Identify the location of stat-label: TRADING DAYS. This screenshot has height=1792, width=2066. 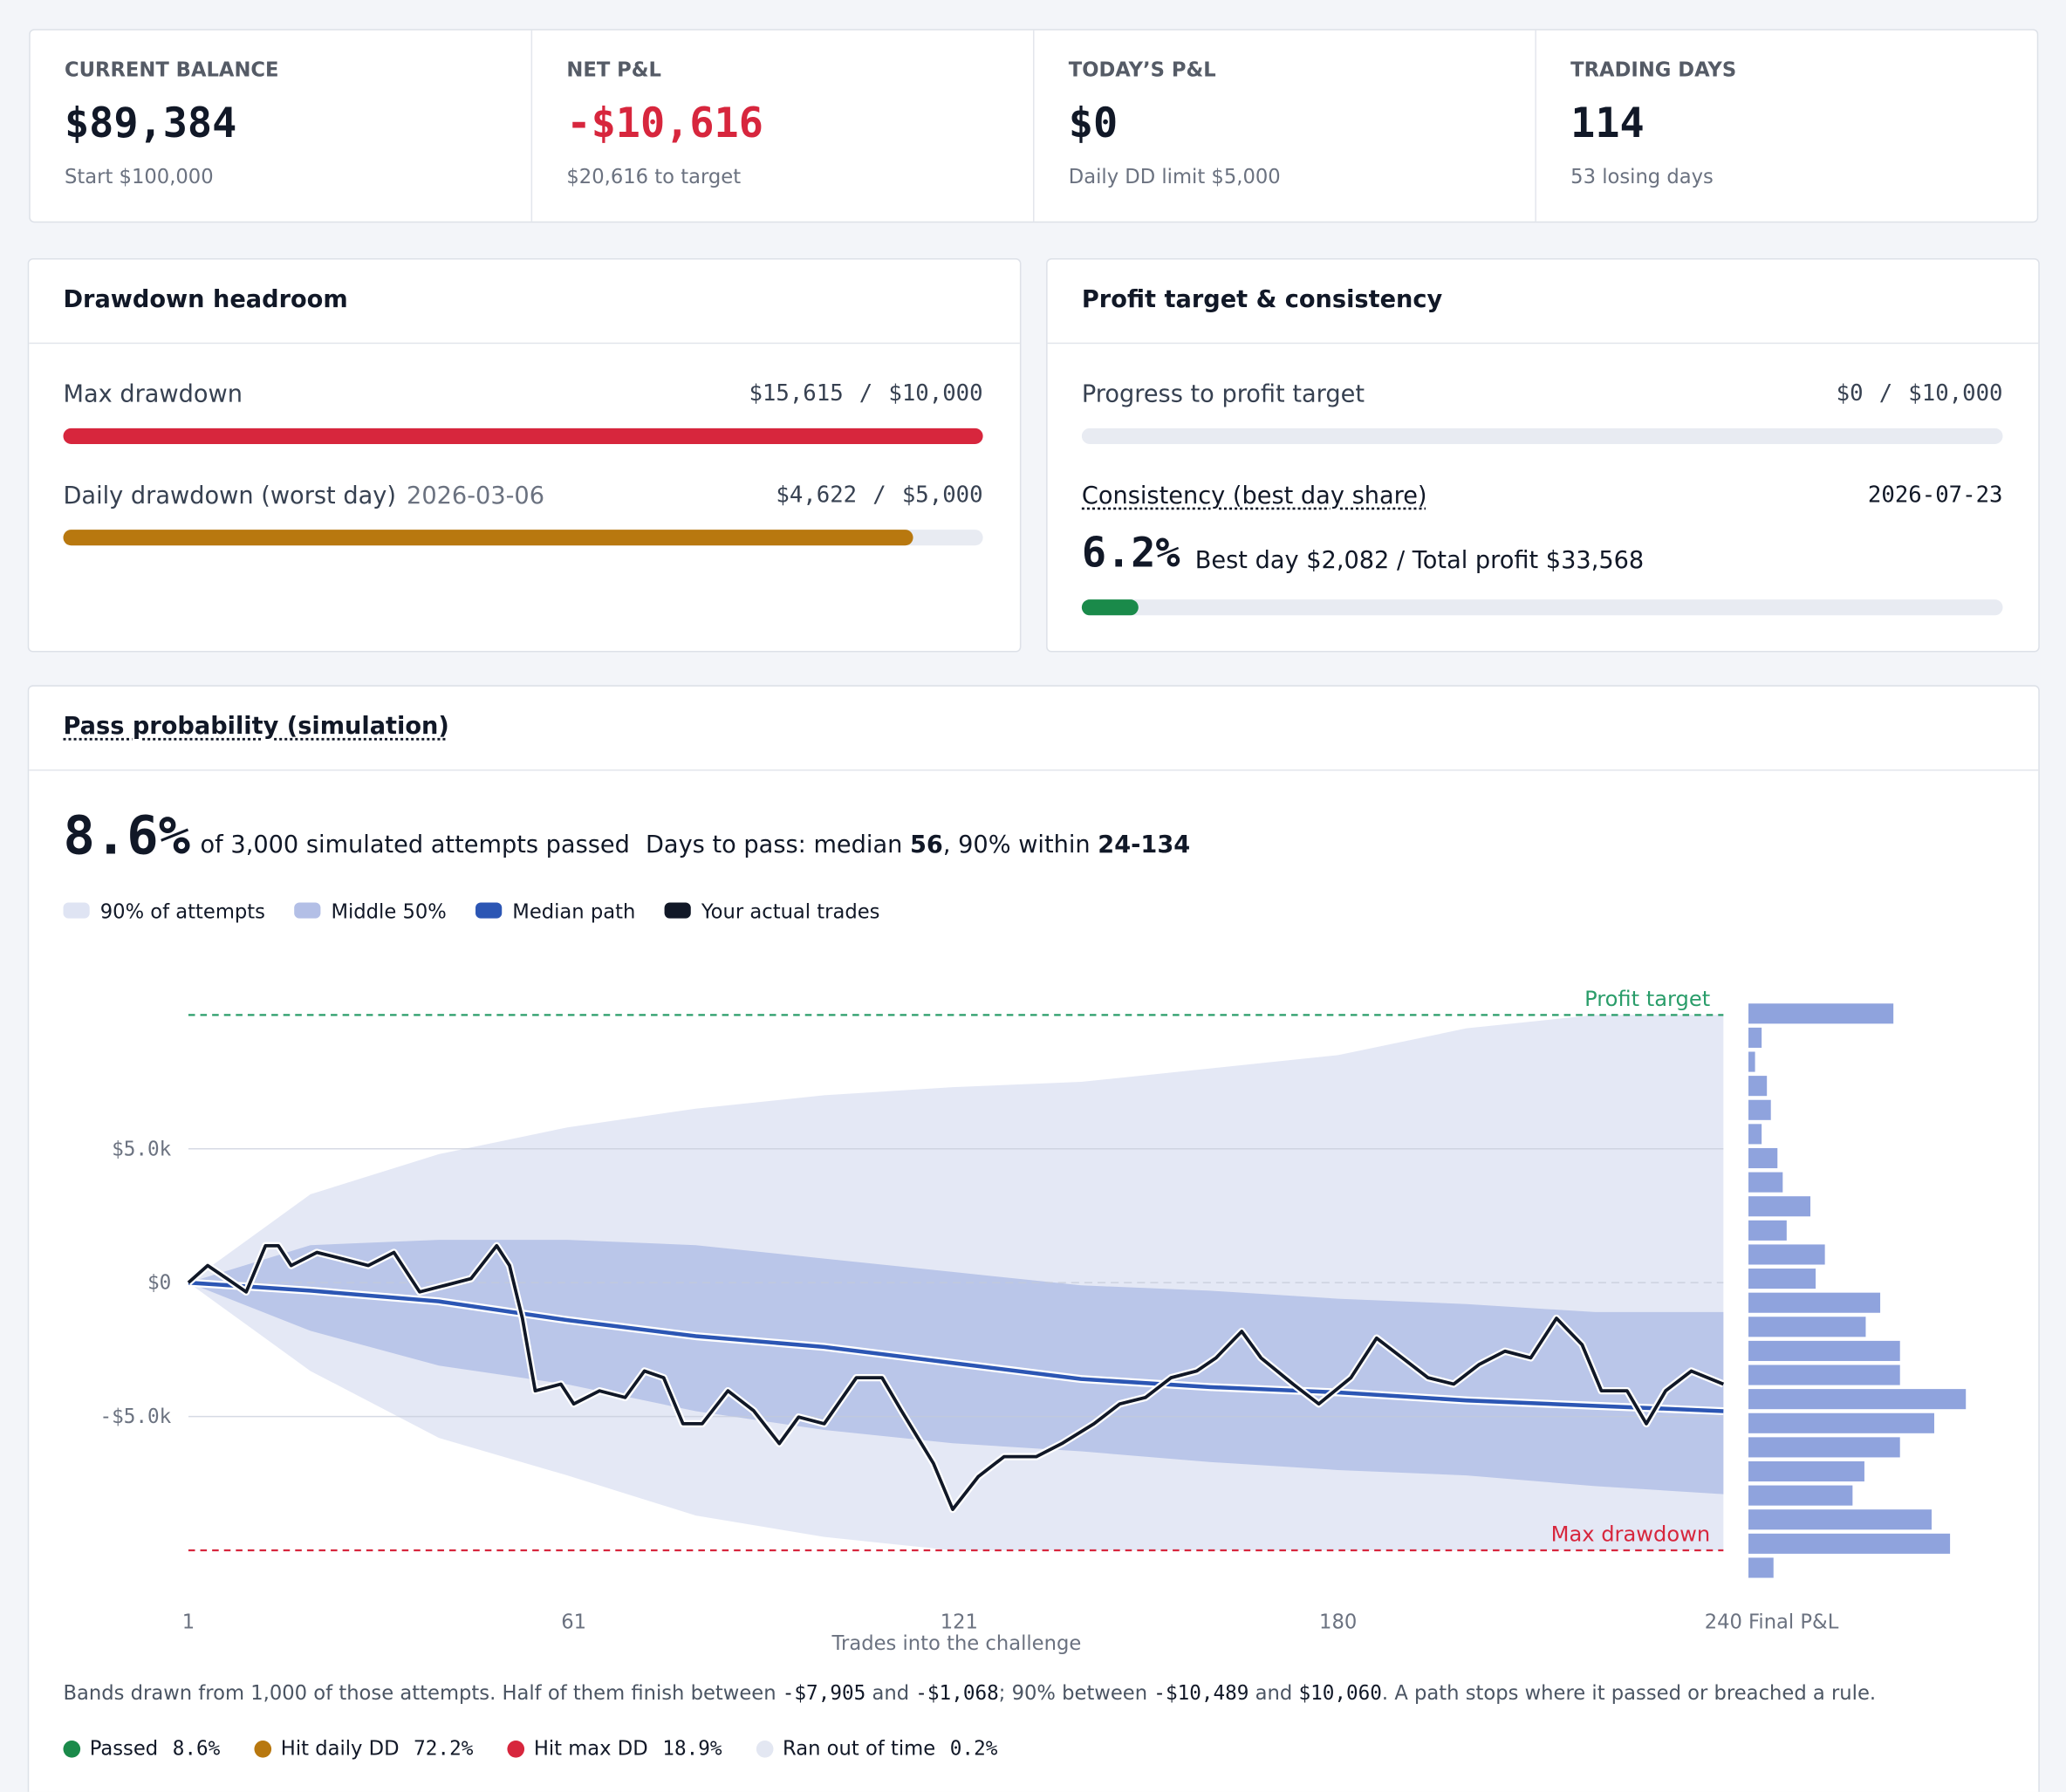
(1653, 70).